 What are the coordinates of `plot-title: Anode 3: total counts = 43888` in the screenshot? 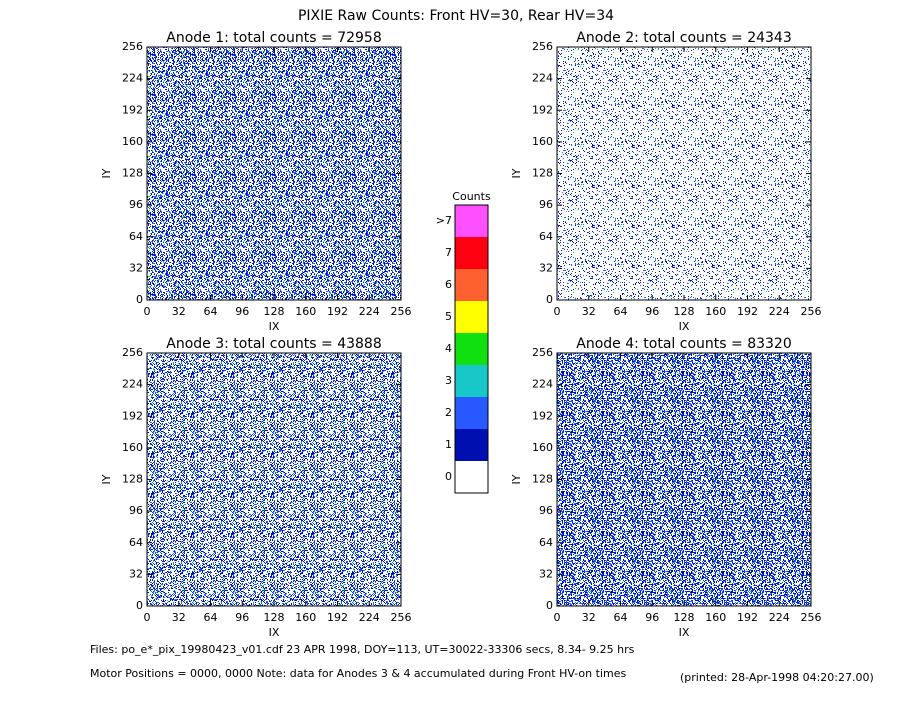 It's located at (273, 344).